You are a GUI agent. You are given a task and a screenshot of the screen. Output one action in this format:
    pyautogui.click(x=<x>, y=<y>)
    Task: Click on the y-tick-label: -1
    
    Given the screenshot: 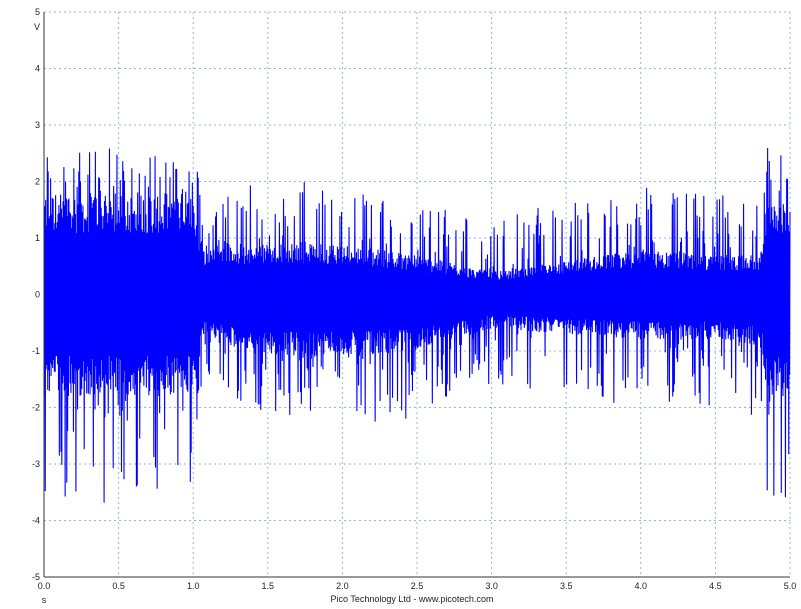 What is the action you would take?
    pyautogui.click(x=36, y=351)
    